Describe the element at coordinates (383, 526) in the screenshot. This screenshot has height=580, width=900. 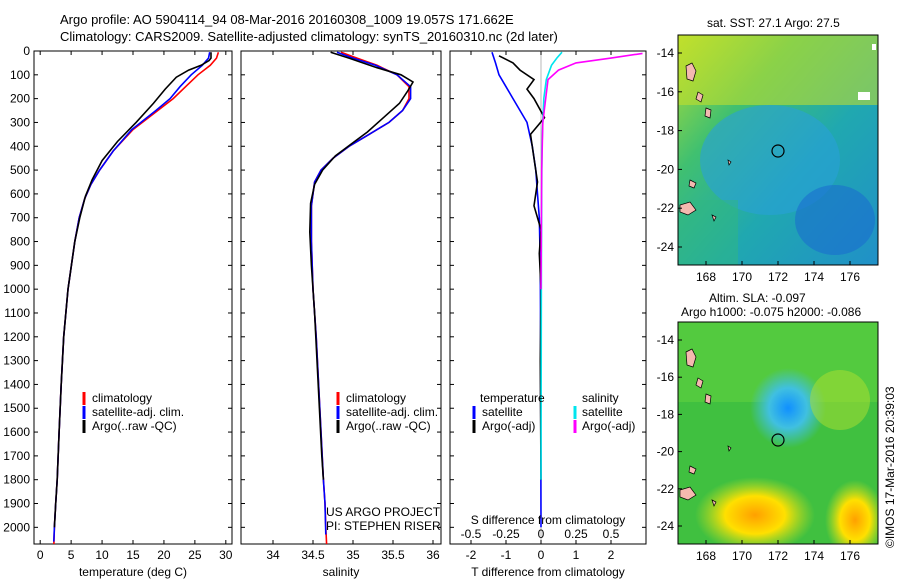
I see `pi-label: PI: STEPHEN RISER` at that location.